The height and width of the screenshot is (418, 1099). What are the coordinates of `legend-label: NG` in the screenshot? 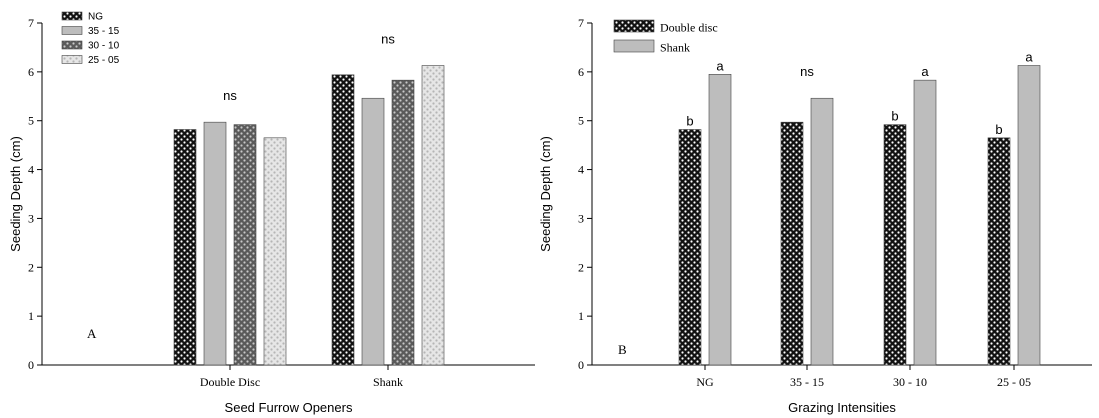 It's located at (95, 17).